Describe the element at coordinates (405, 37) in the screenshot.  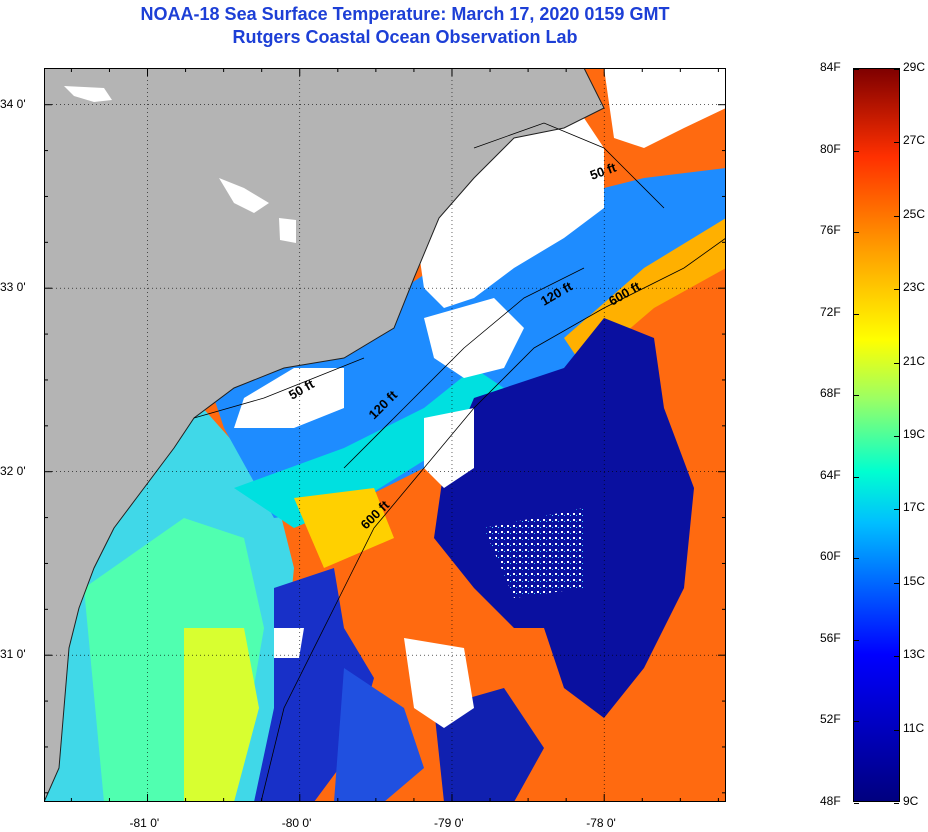
I see `map-subtitle: Rutgers Coastal Ocean Observation Lab` at that location.